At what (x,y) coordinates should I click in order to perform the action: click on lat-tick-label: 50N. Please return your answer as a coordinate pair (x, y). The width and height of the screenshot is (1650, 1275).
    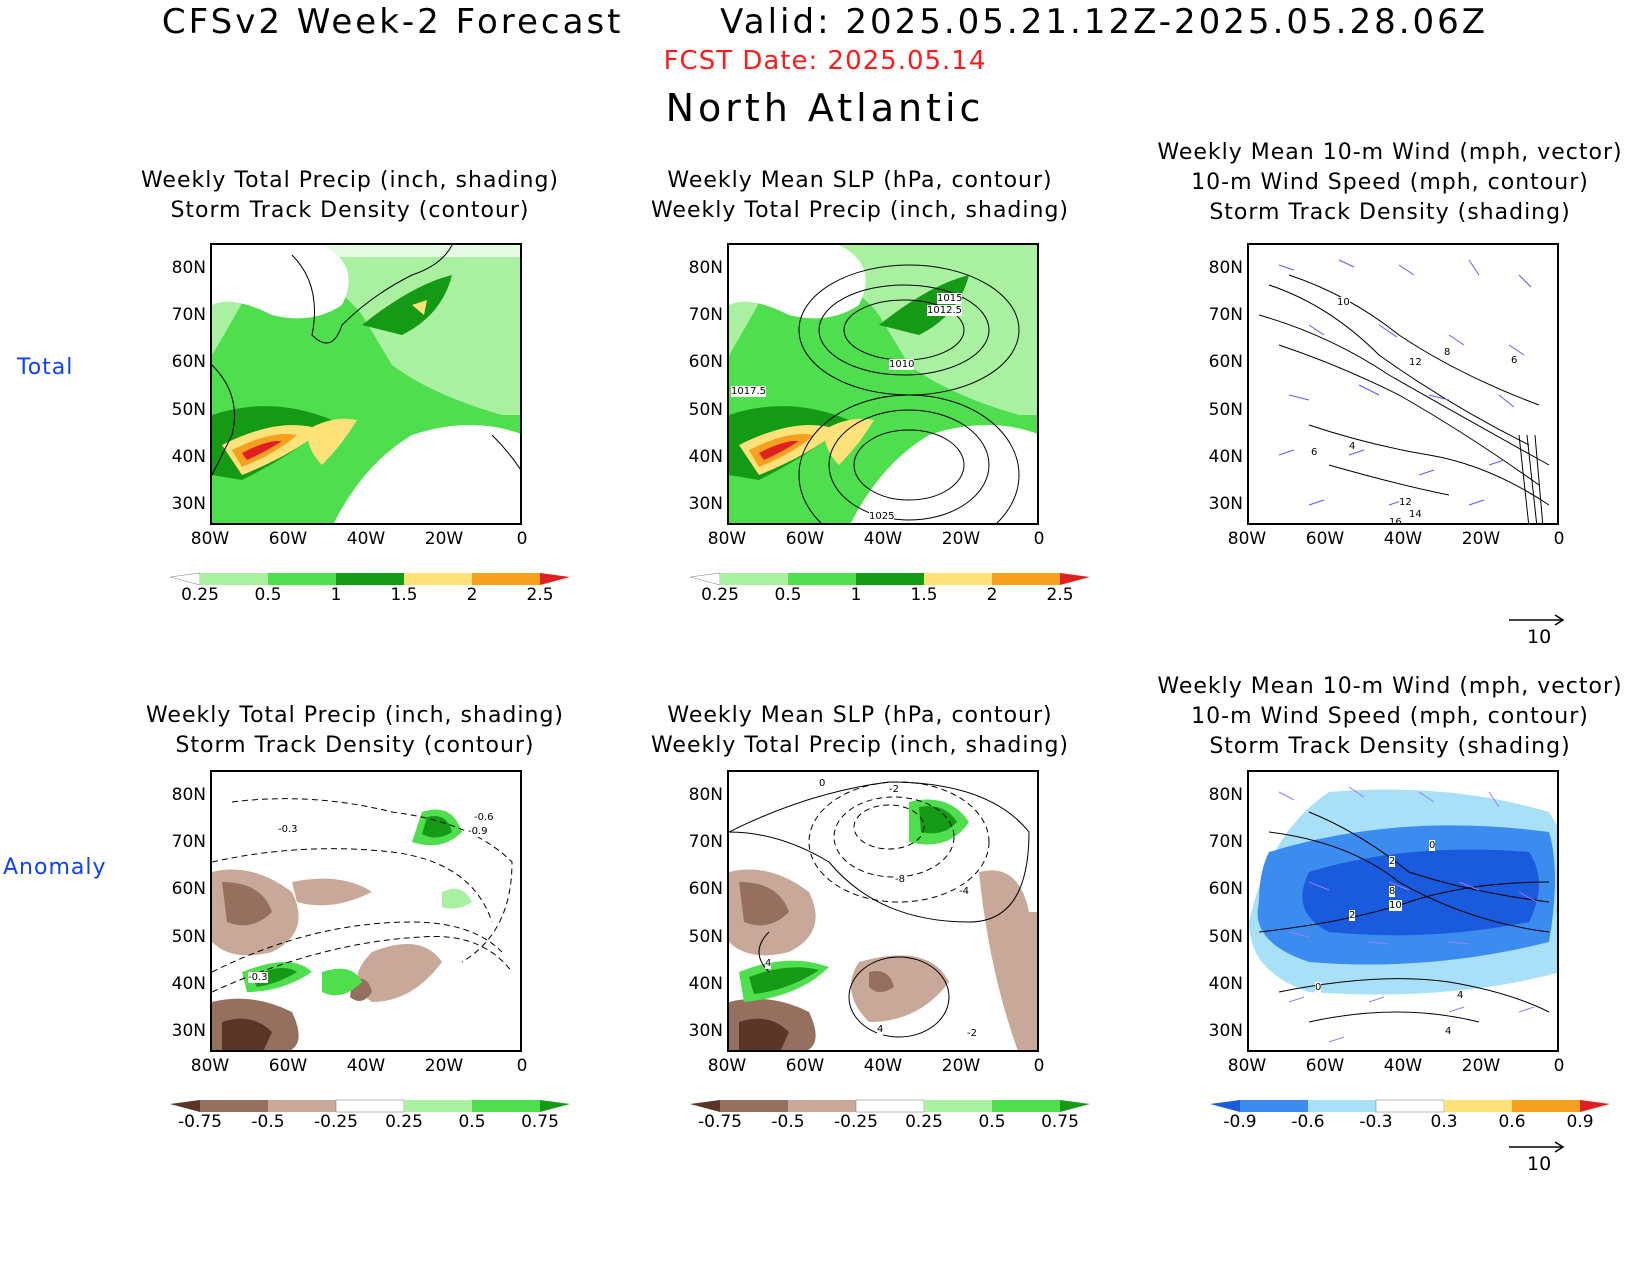
    Looking at the image, I should click on (705, 410).